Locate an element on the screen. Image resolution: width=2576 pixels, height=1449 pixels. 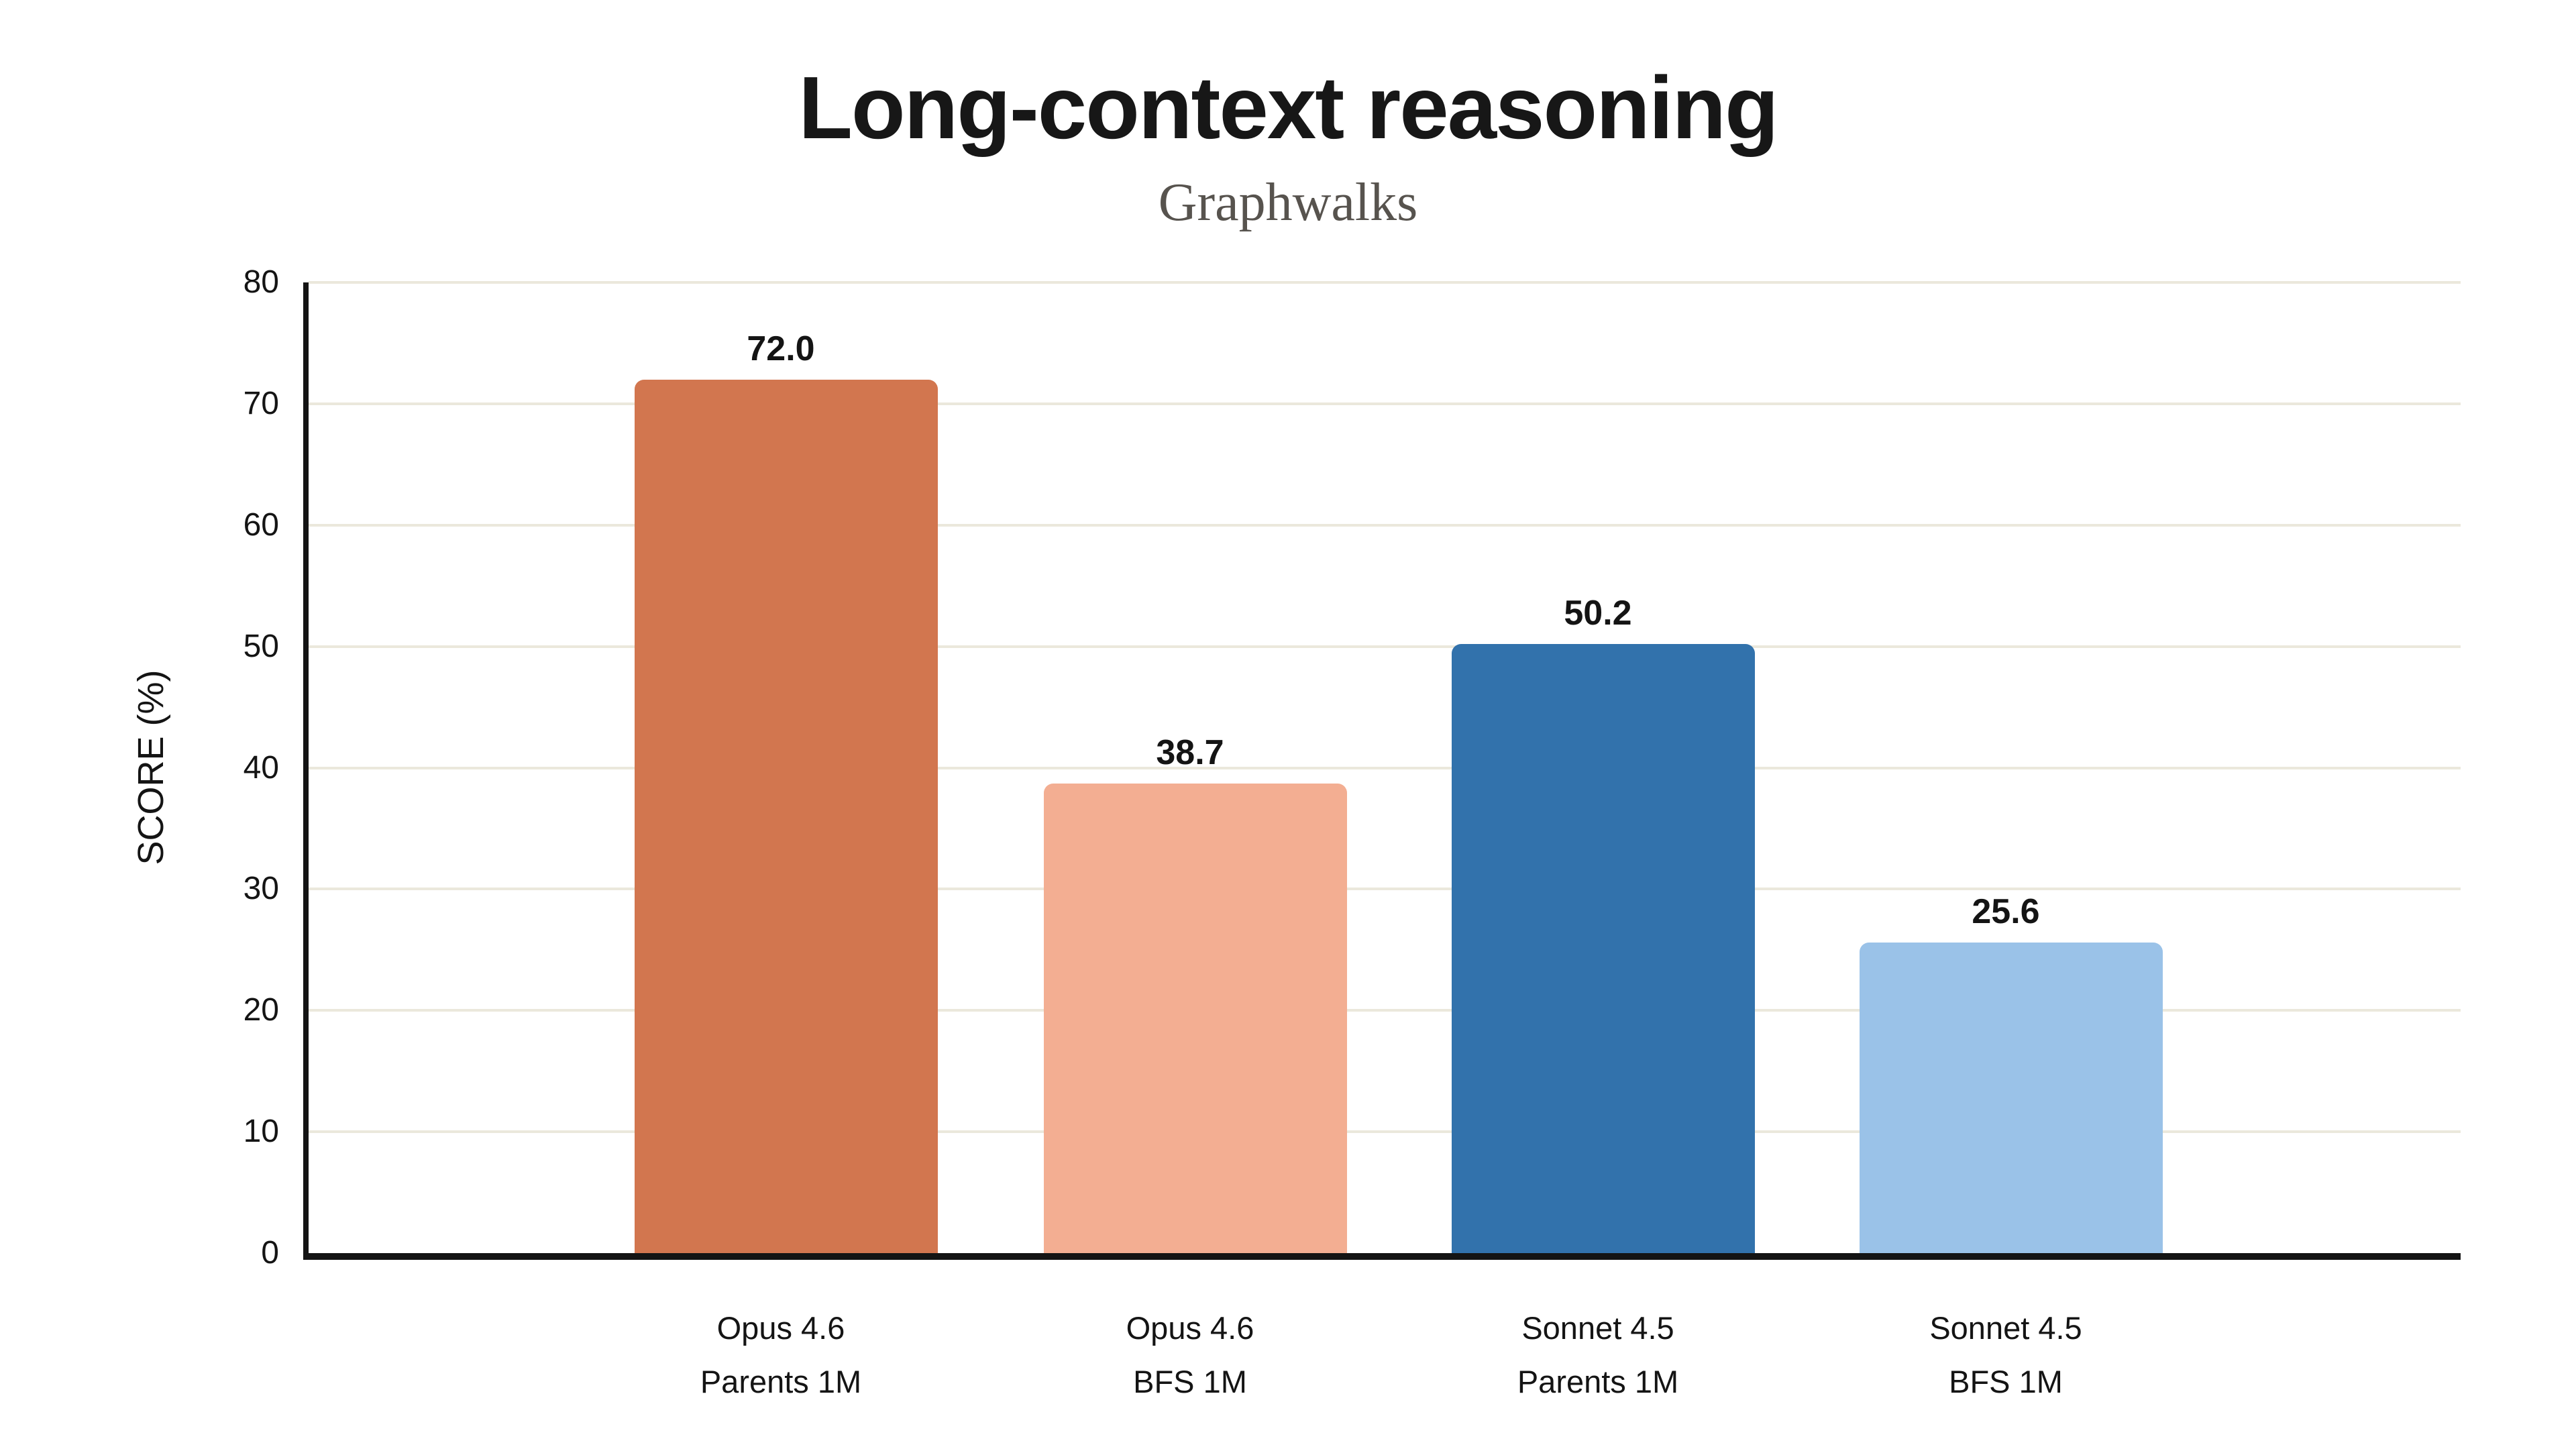
y-tick-label-20: 20 is located at coordinates (261, 1010).